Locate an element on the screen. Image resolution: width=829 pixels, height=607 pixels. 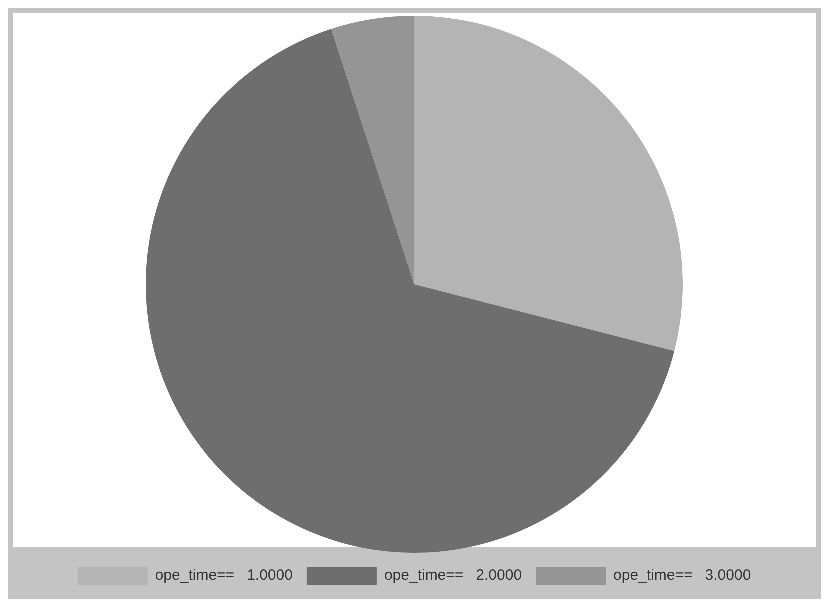
legend-label: ope_time== 1.0000 is located at coordinates (224, 575).